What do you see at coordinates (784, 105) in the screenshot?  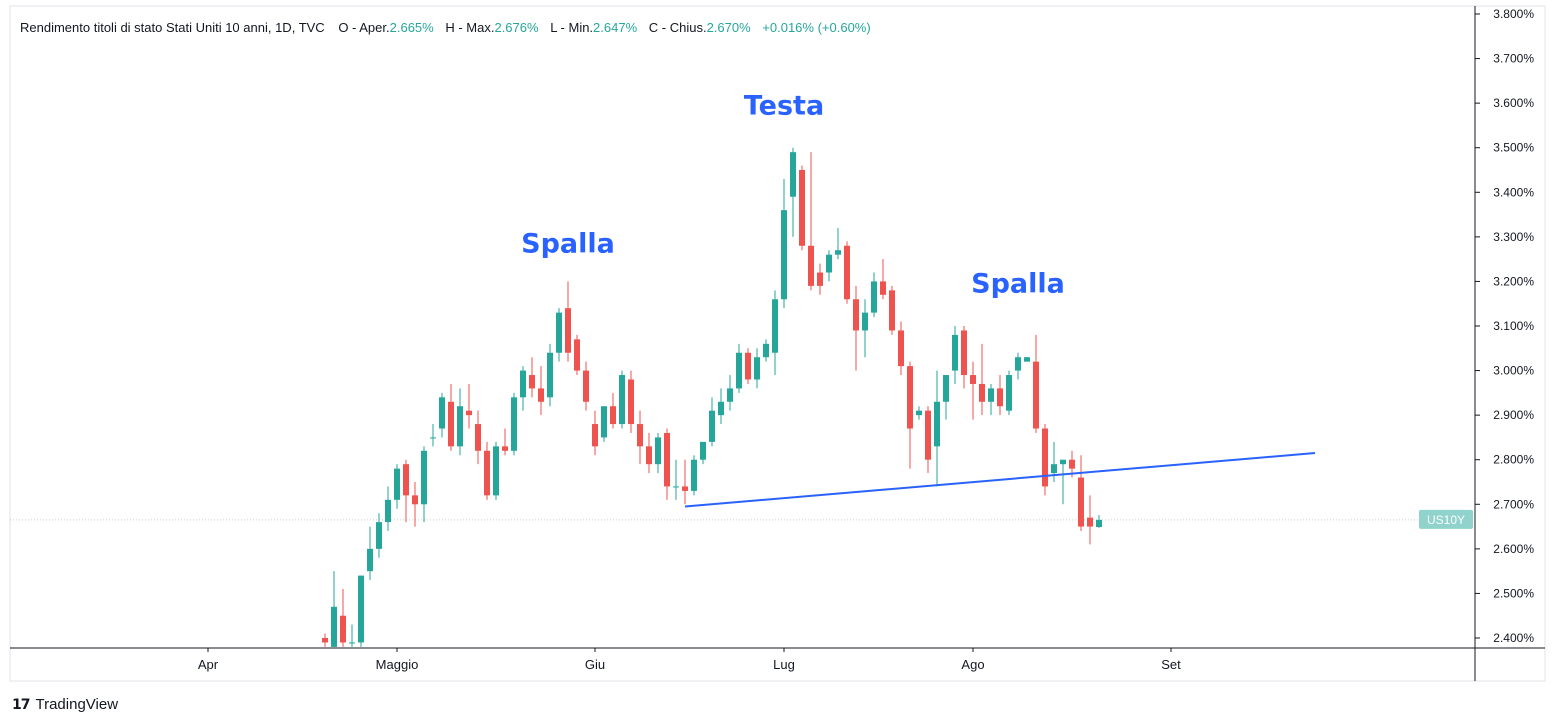 I see `pattern-annotation: Testa` at bounding box center [784, 105].